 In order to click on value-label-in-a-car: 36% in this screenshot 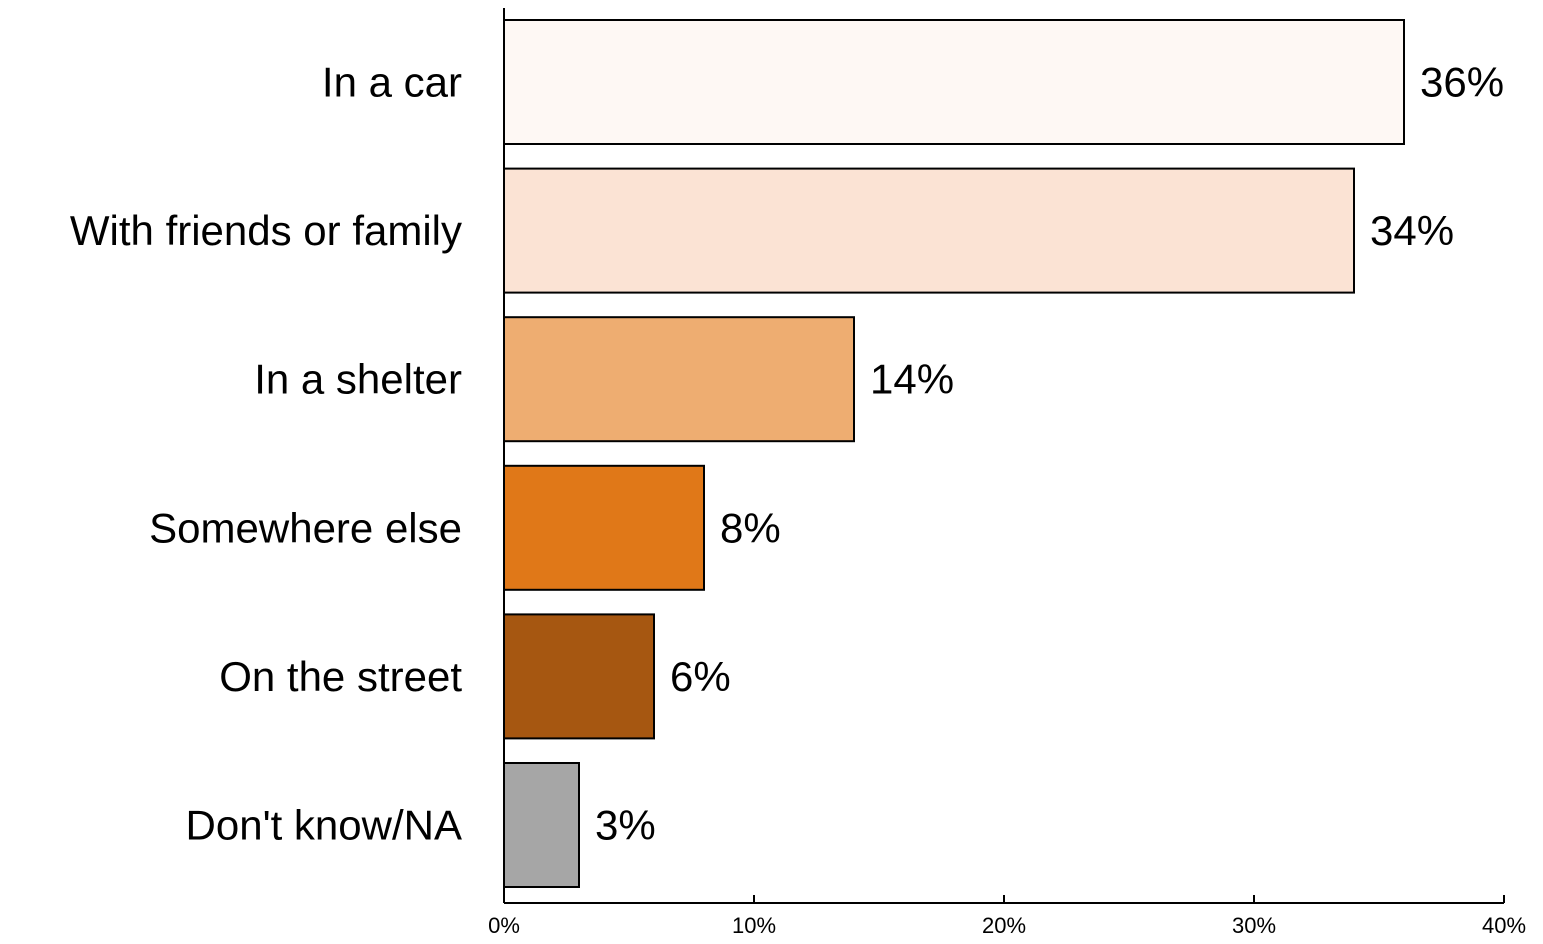, I will do `click(1462, 82)`.